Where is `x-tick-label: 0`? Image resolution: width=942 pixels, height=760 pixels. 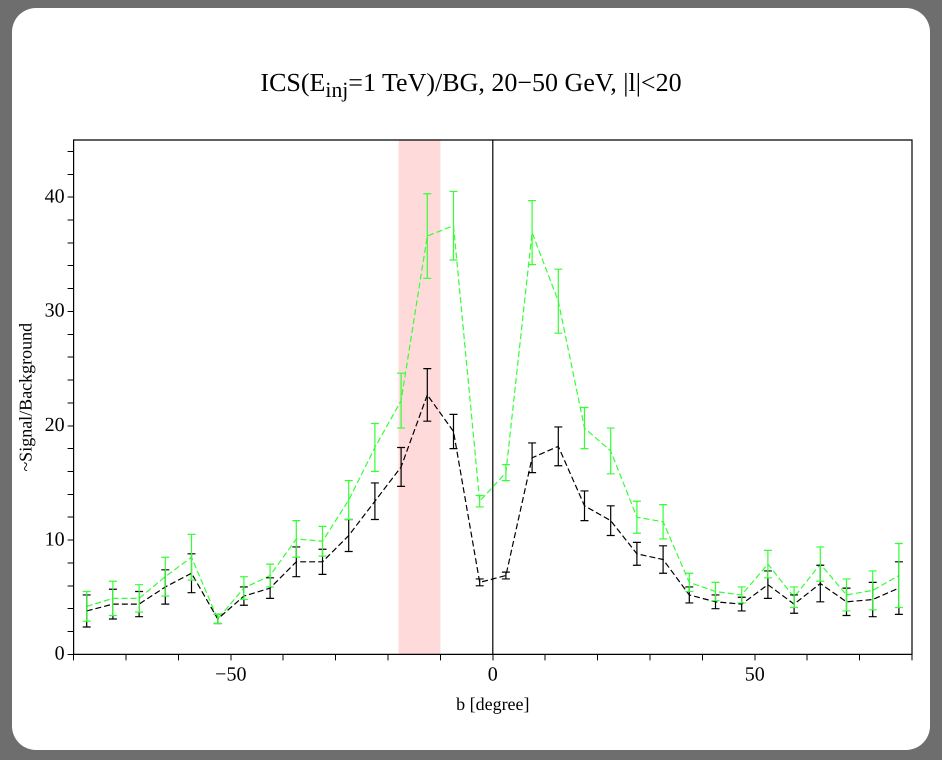
x-tick-label: 0 is located at coordinates (493, 675).